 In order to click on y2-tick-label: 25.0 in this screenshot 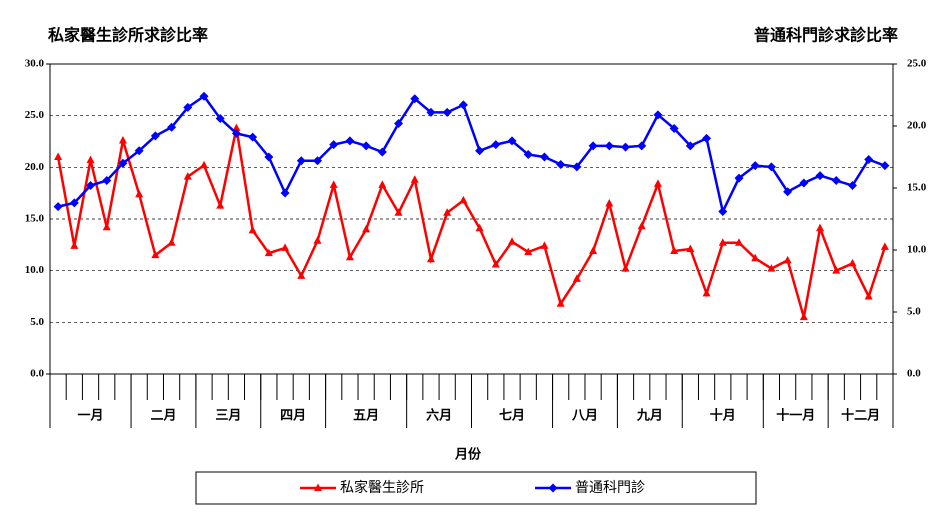, I will do `click(917, 64)`.